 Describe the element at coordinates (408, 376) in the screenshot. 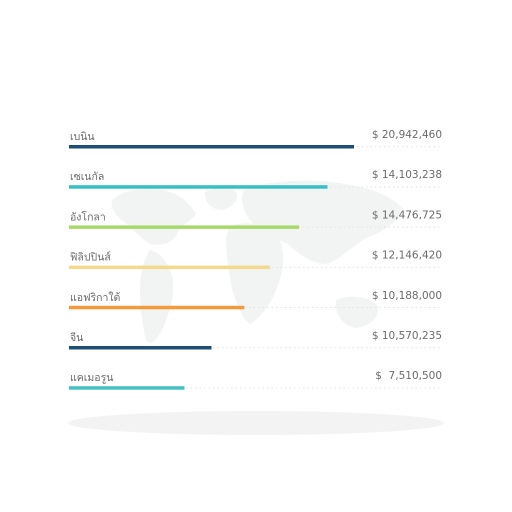

I see `value-label: $ 7,510,500` at that location.